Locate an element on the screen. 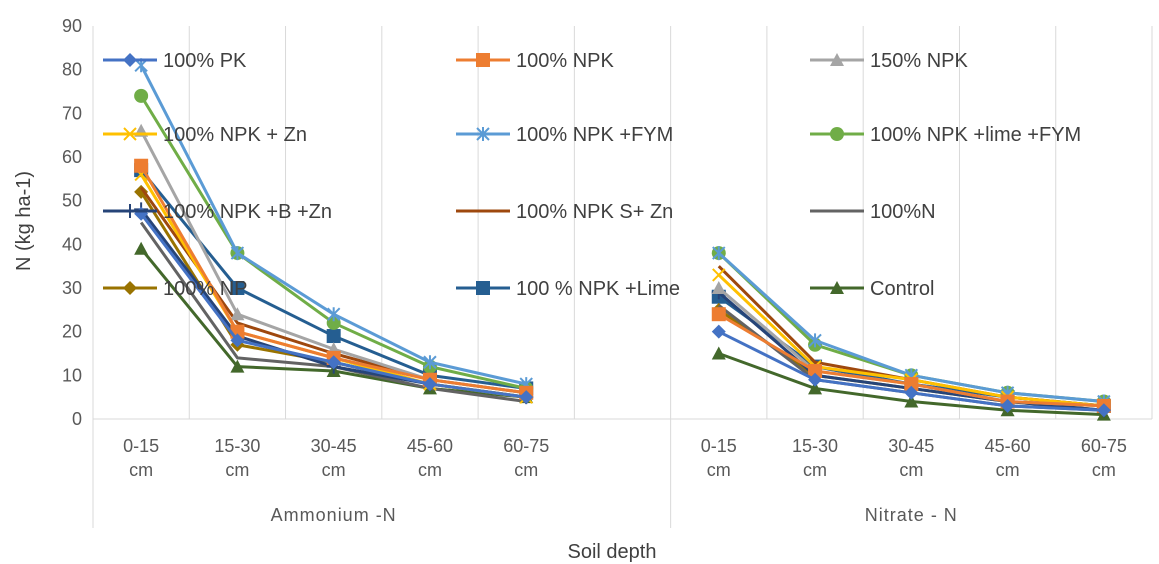 The height and width of the screenshot is (564, 1159). y-axis-title: N (kg ha-1) is located at coordinates (24, 221).